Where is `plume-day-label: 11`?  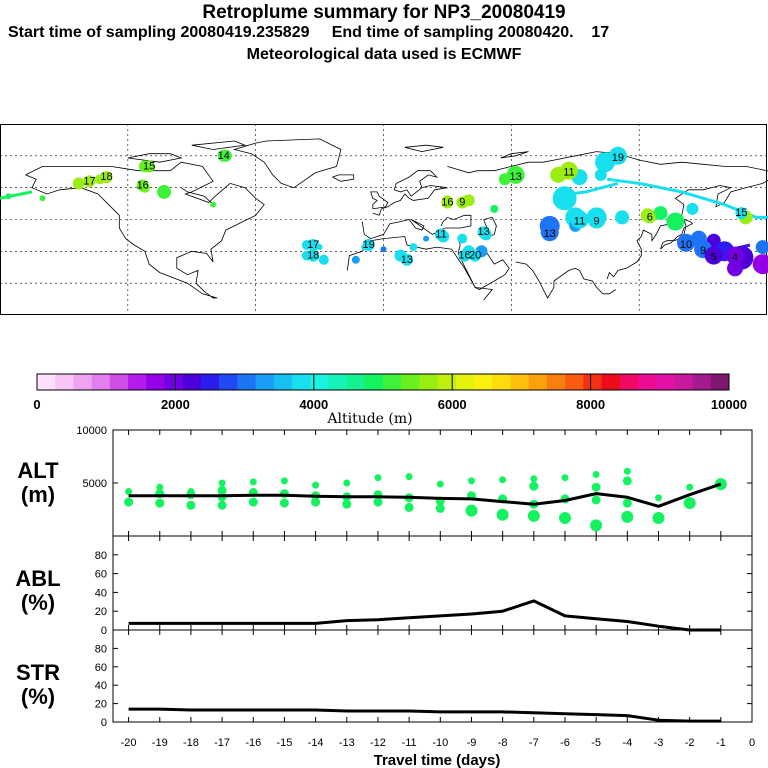
plume-day-label: 11 is located at coordinates (579, 222).